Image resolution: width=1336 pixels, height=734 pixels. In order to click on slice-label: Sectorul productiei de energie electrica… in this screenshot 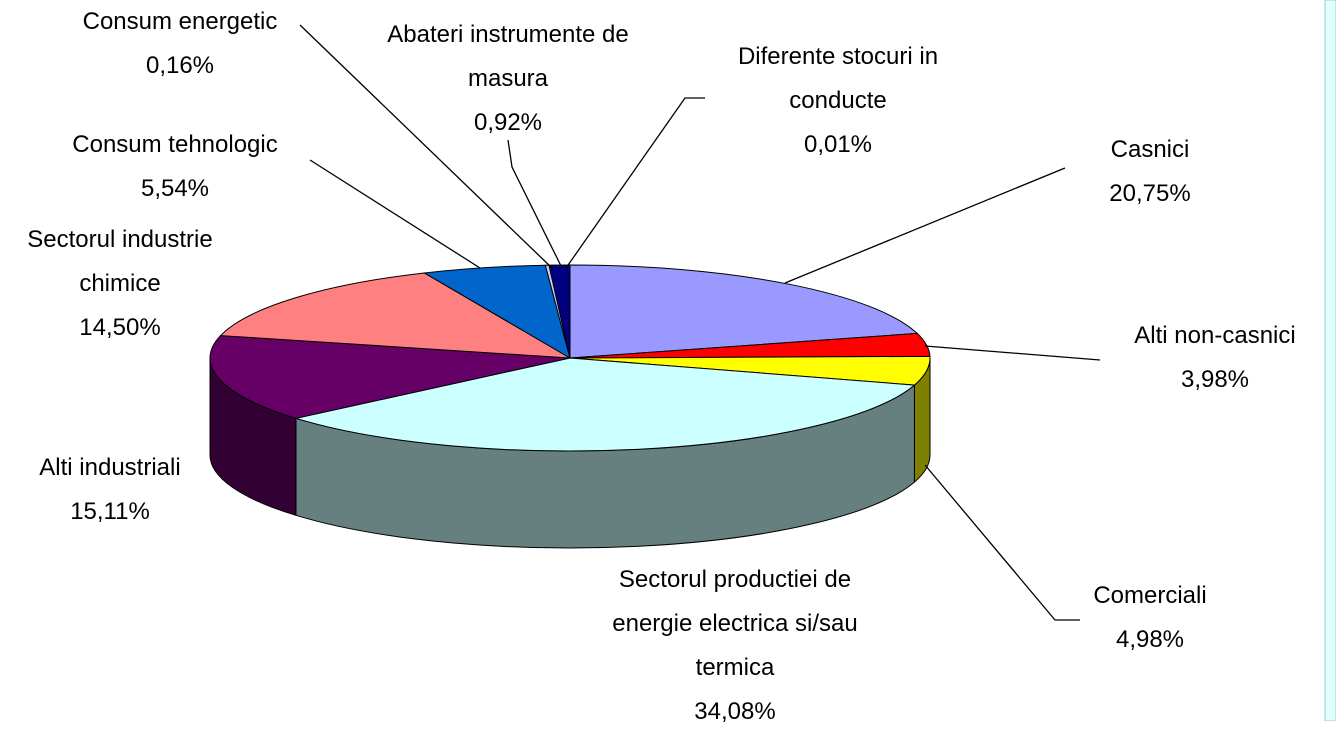, I will do `click(735, 646)`.